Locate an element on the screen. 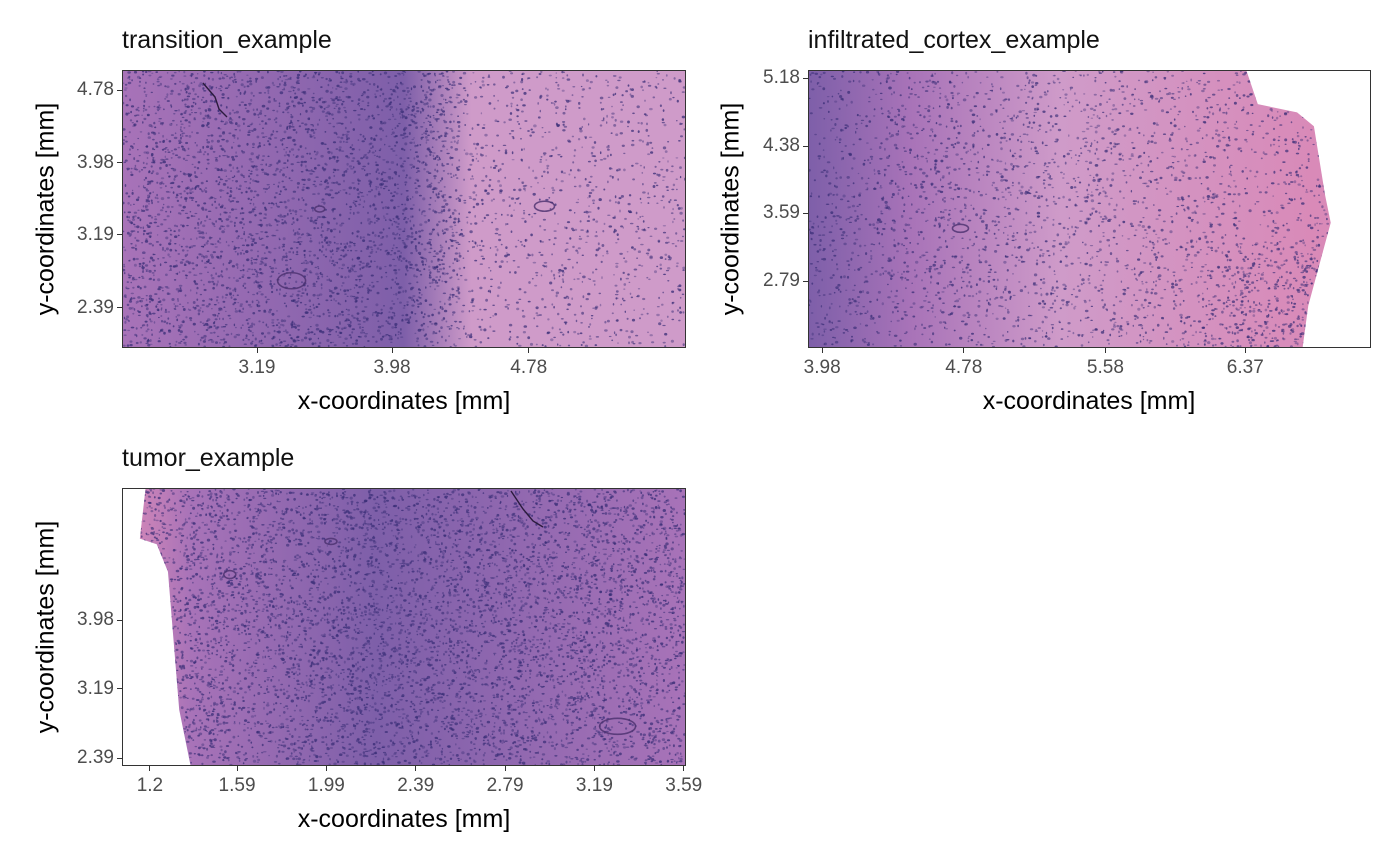 The image size is (1400, 865). x-tick-label: 3.59 is located at coordinates (684, 785).